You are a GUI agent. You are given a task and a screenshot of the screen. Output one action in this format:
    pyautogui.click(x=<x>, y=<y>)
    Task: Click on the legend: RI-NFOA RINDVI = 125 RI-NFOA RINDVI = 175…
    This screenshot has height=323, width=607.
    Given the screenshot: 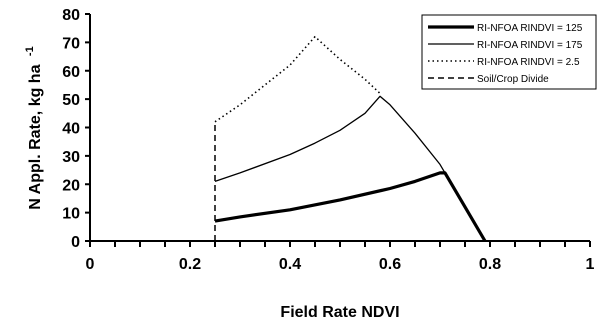 What is the action you would take?
    pyautogui.click(x=509, y=52)
    